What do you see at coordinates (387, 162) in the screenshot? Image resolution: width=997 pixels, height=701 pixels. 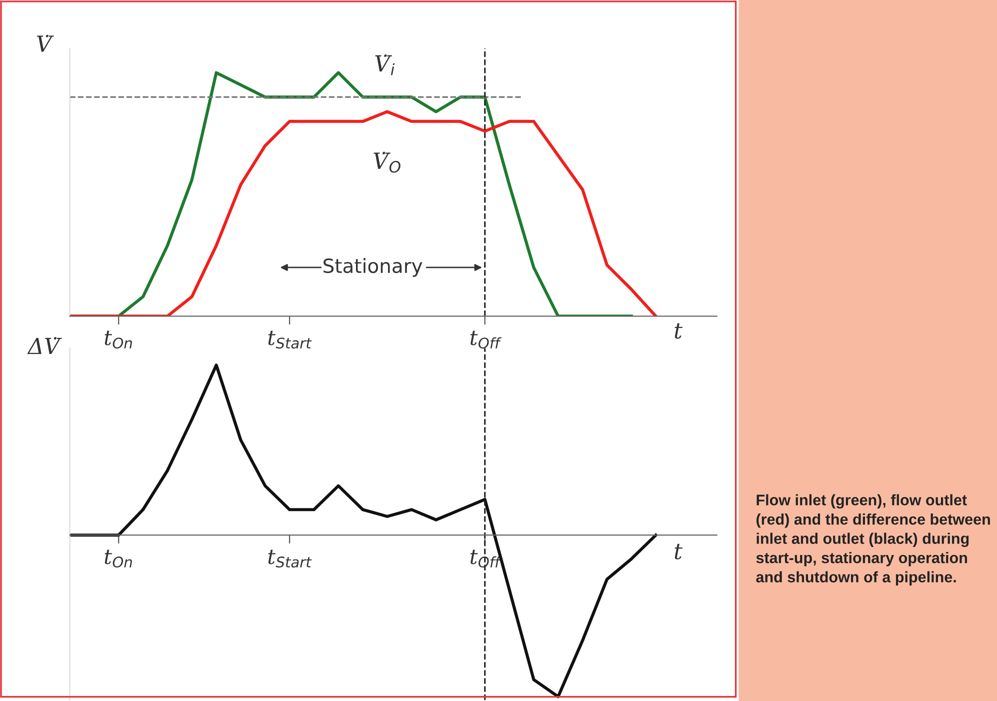 I see `annotation: V̇$_{O}$` at bounding box center [387, 162].